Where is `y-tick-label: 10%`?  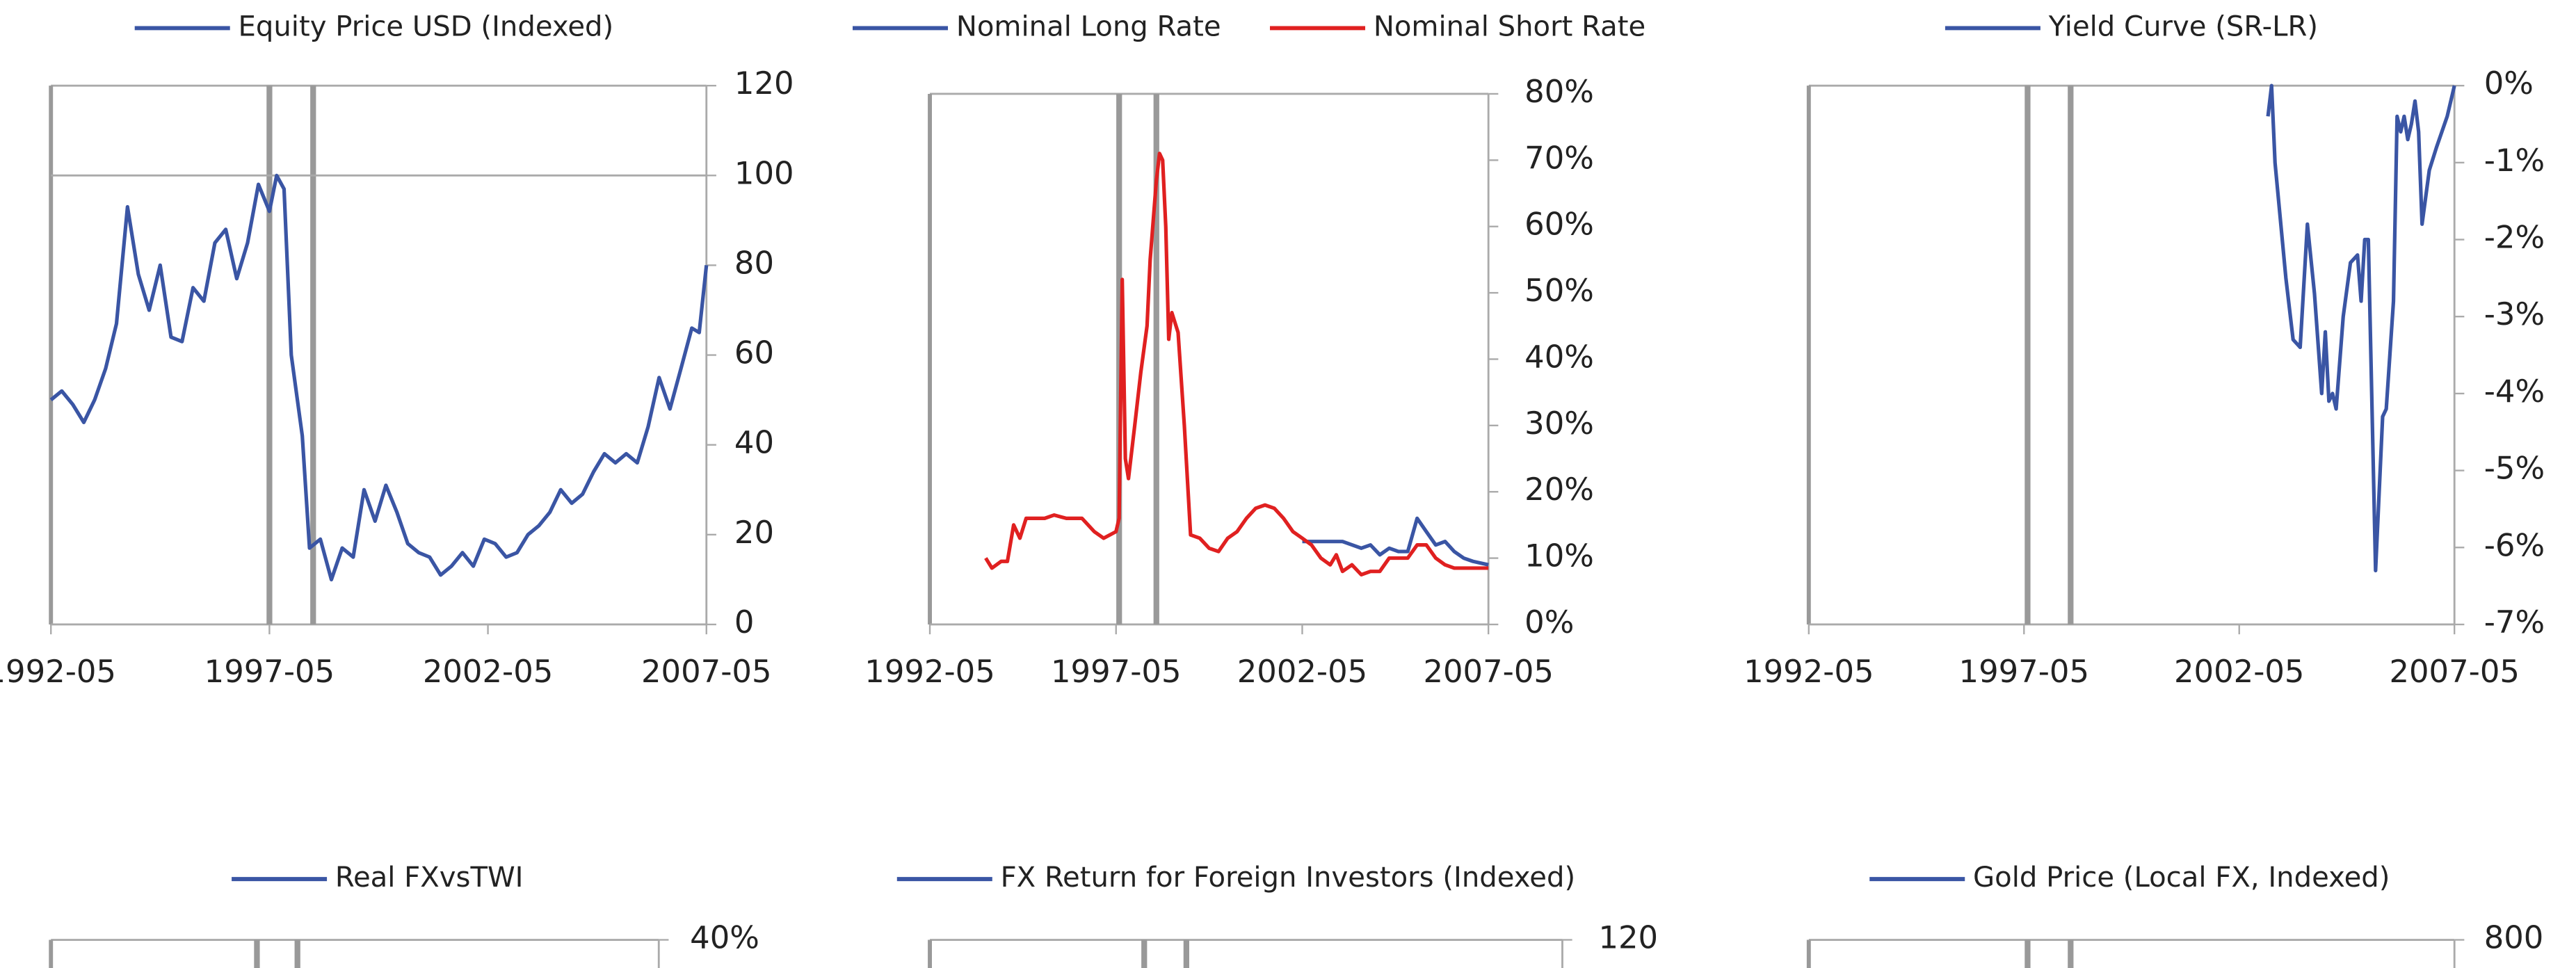
y-tick-label: 10% is located at coordinates (1559, 556).